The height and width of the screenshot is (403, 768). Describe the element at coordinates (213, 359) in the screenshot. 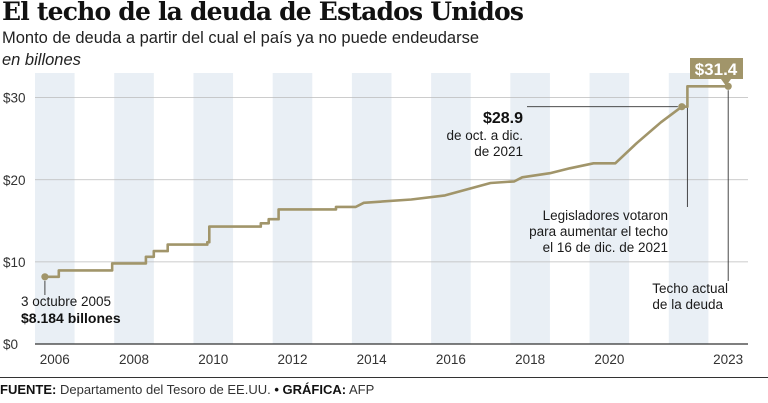

I see `x-tick-label: 2010` at that location.